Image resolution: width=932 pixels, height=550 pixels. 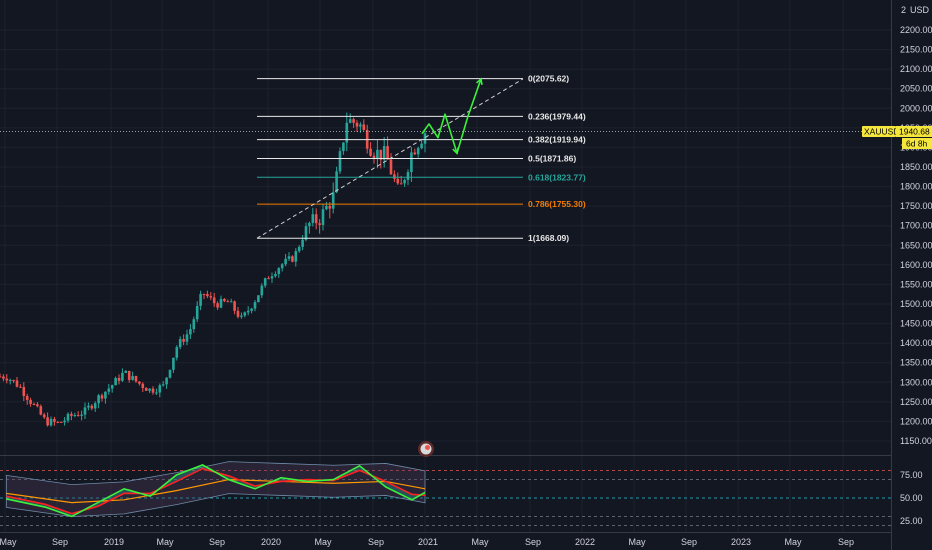 I want to click on fib-level-label: 0.618(1823.77), so click(x=557, y=177).